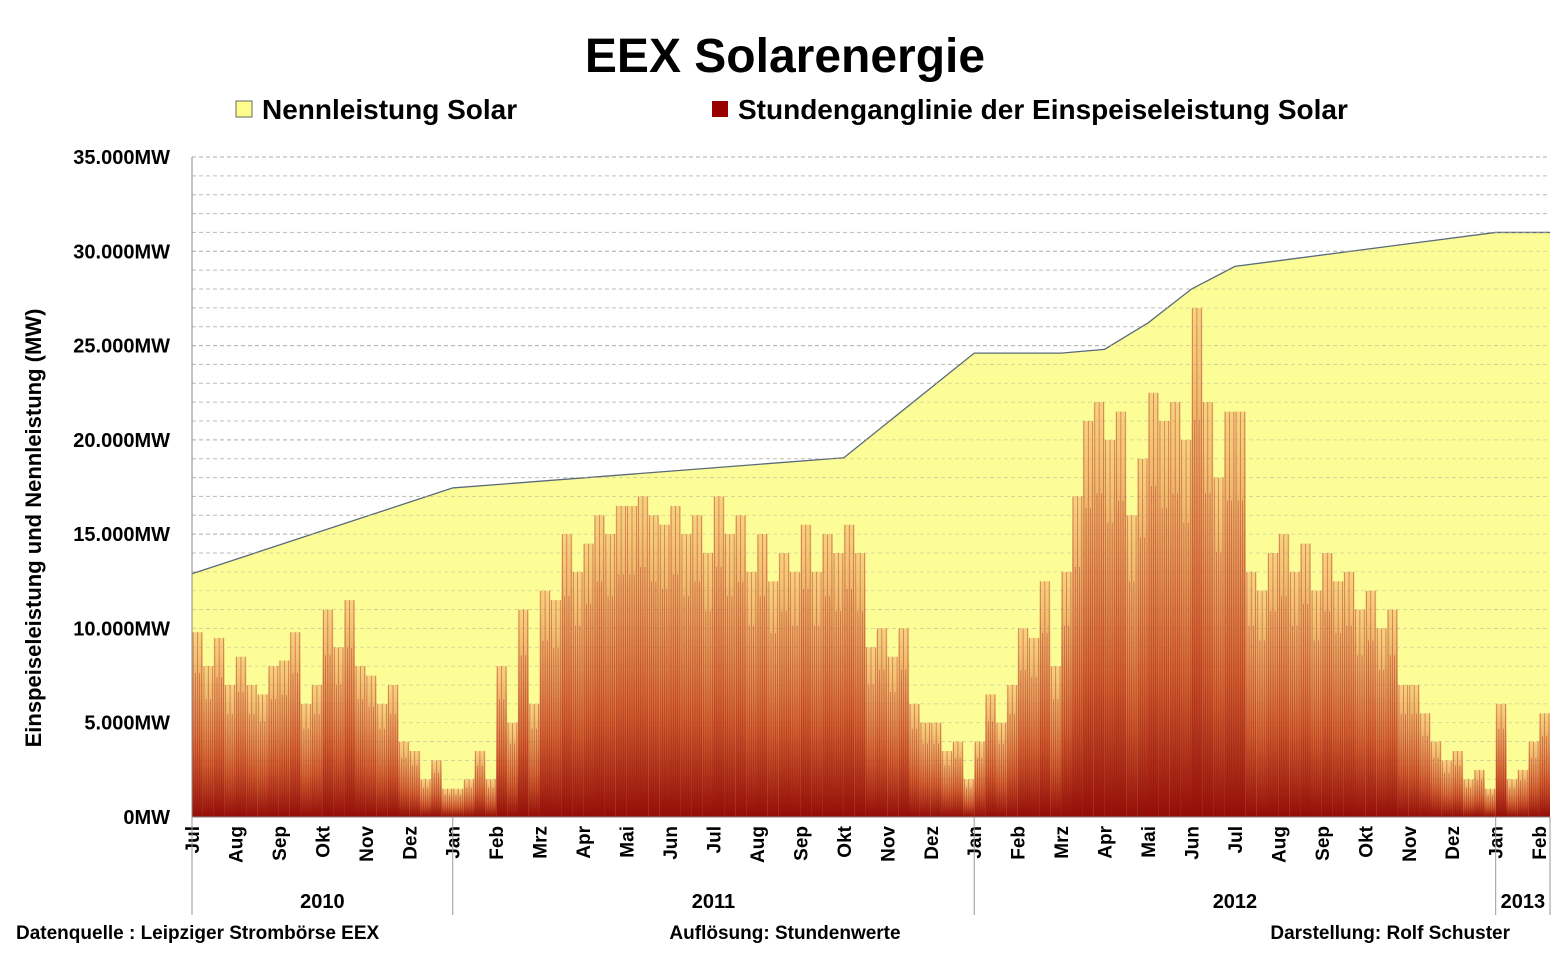 The height and width of the screenshot is (961, 1563). I want to click on y-tick-label: 10.000MW, so click(121, 629).